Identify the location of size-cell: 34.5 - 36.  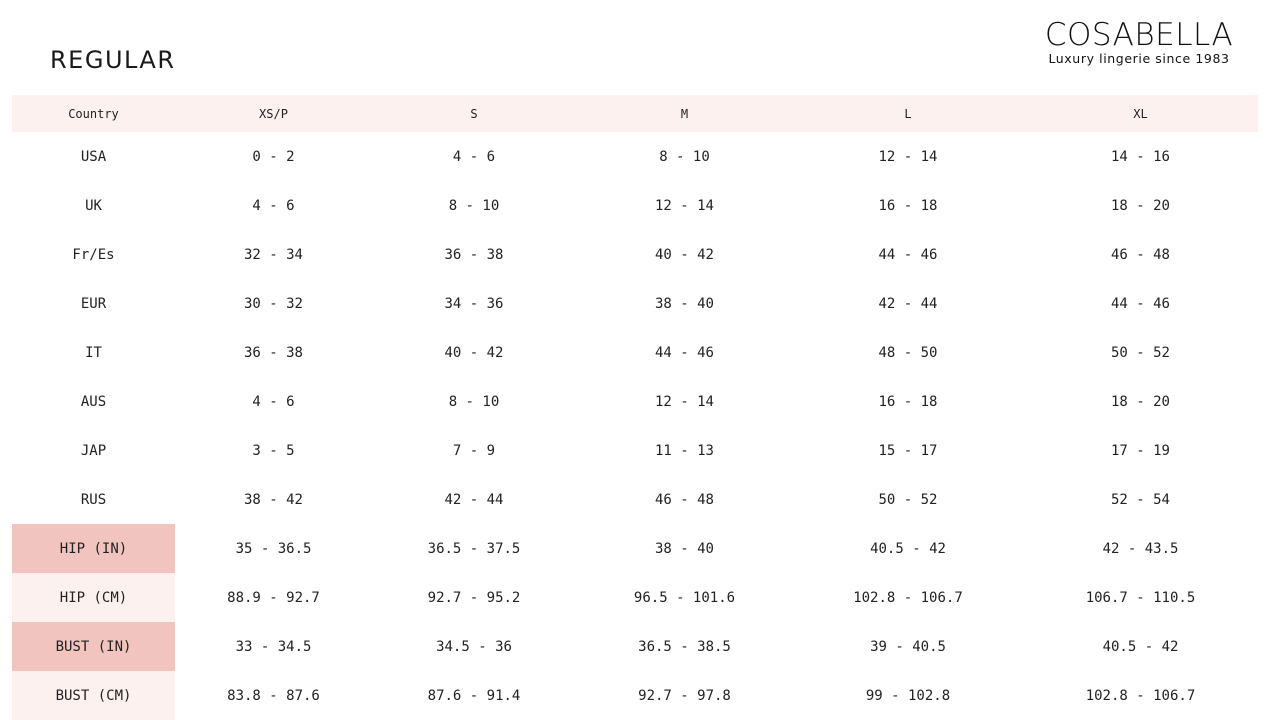
(474, 646).